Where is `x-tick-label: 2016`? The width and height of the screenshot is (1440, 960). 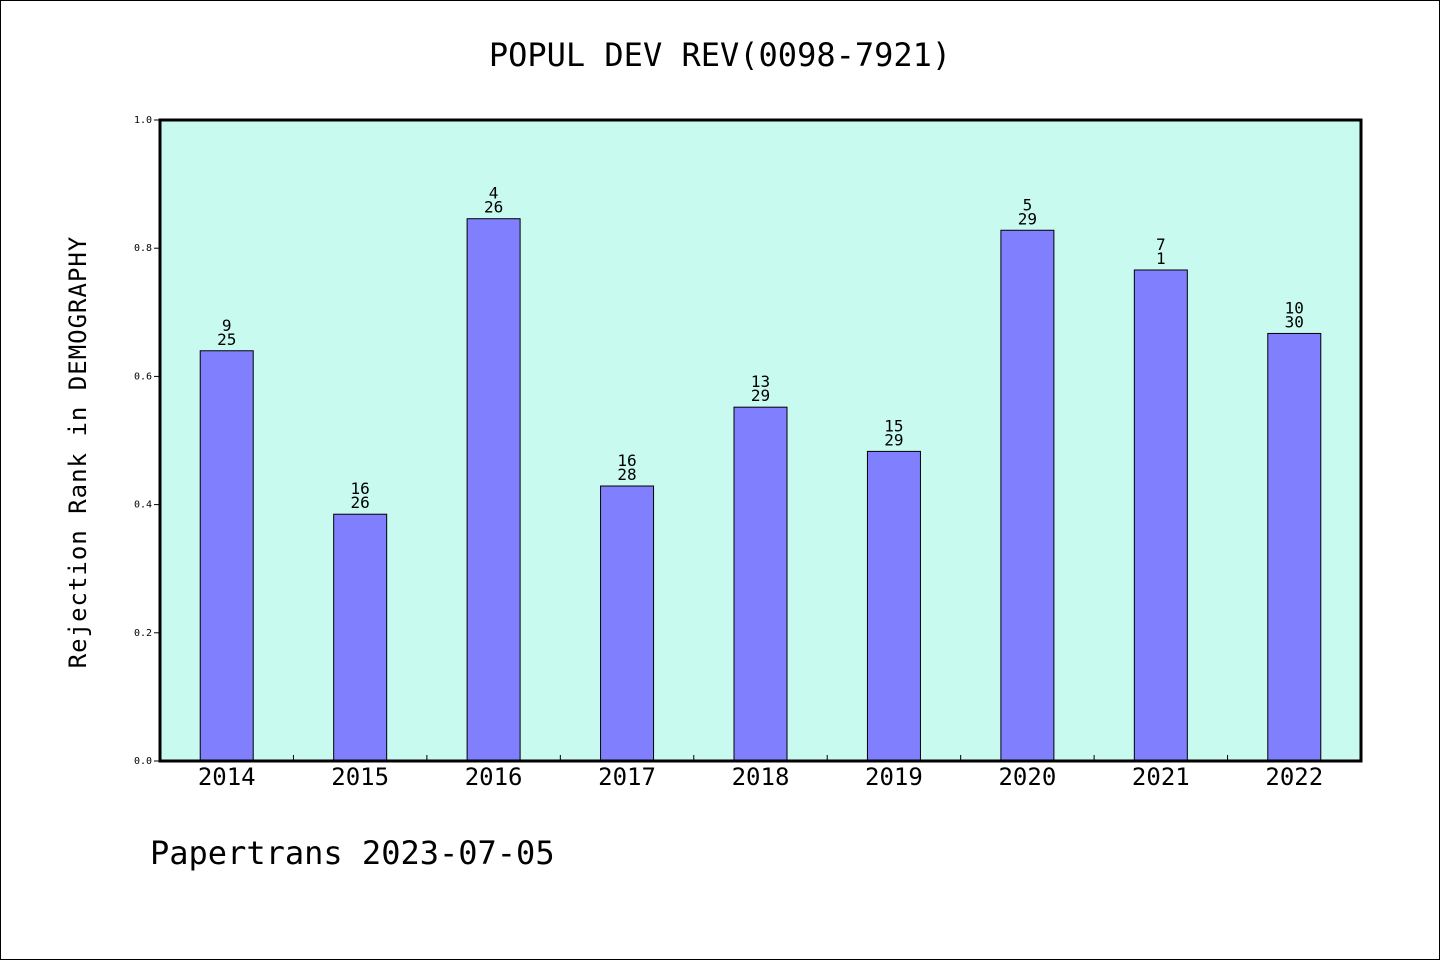 x-tick-label: 2016 is located at coordinates (494, 777).